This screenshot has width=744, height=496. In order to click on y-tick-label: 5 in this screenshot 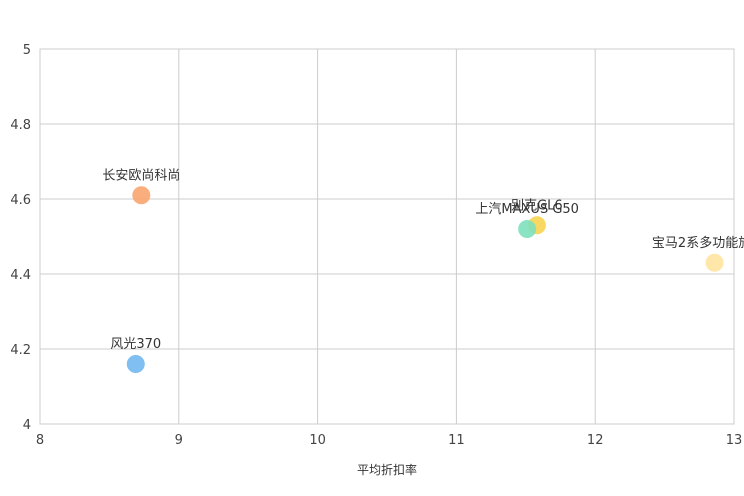, I will do `click(27, 50)`.